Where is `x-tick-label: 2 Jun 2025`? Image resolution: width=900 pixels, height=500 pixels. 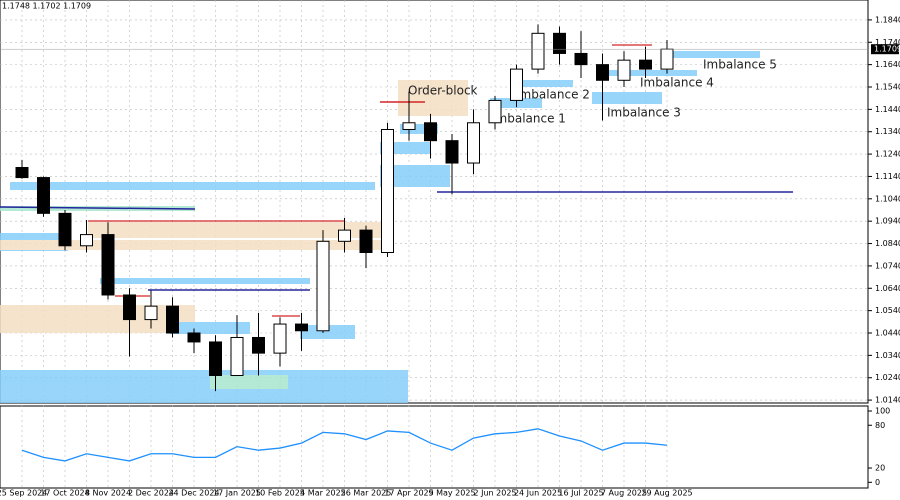
x-tick-label: 2 Jun 2025 is located at coordinates (494, 493).